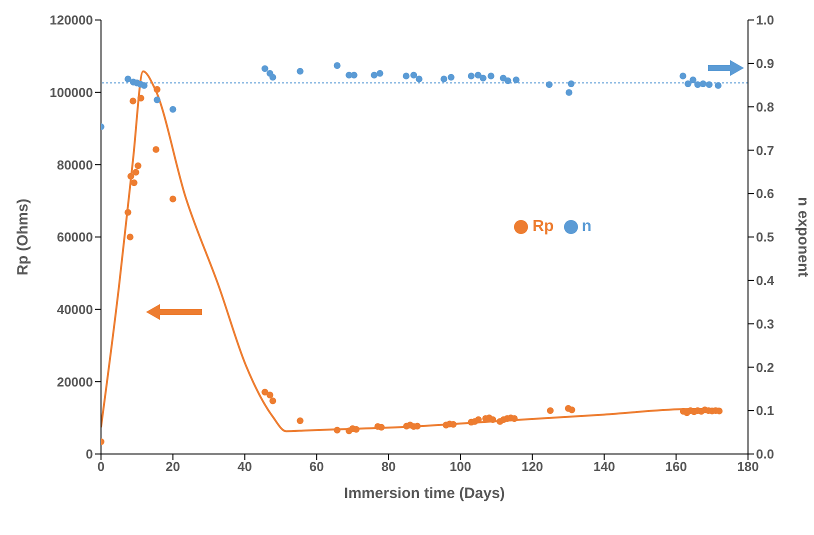 Image resolution: width=814 pixels, height=535 pixels. Describe the element at coordinates (765, 324) in the screenshot. I see `y2-tick-label: 0.3` at that location.